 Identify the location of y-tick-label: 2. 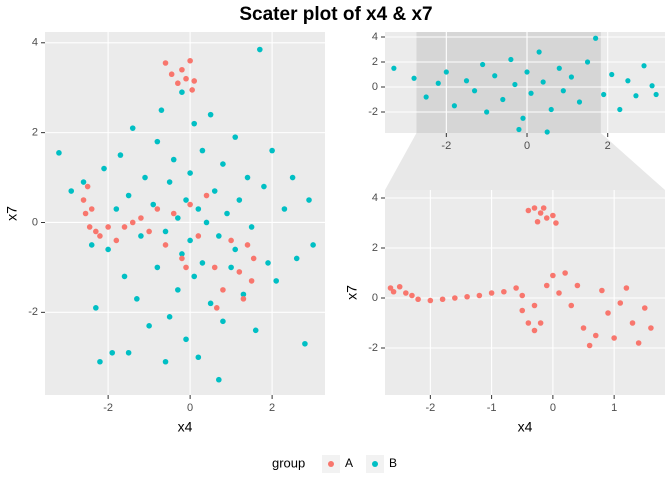
(35, 133).